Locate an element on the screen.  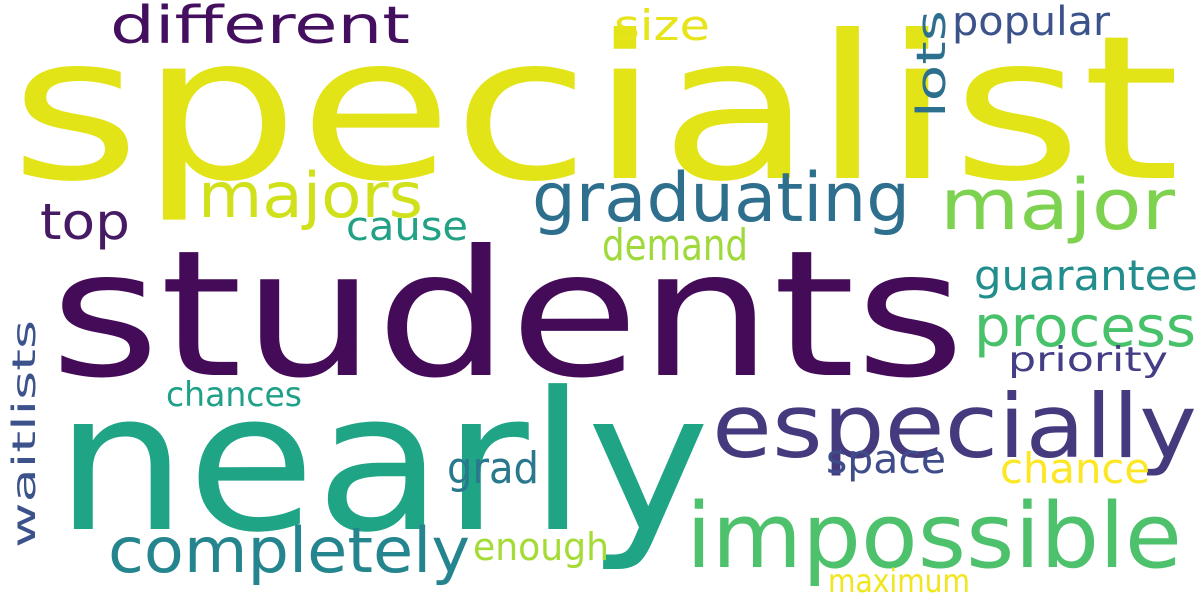
word-guarantee: guarantee is located at coordinates (1086, 275).